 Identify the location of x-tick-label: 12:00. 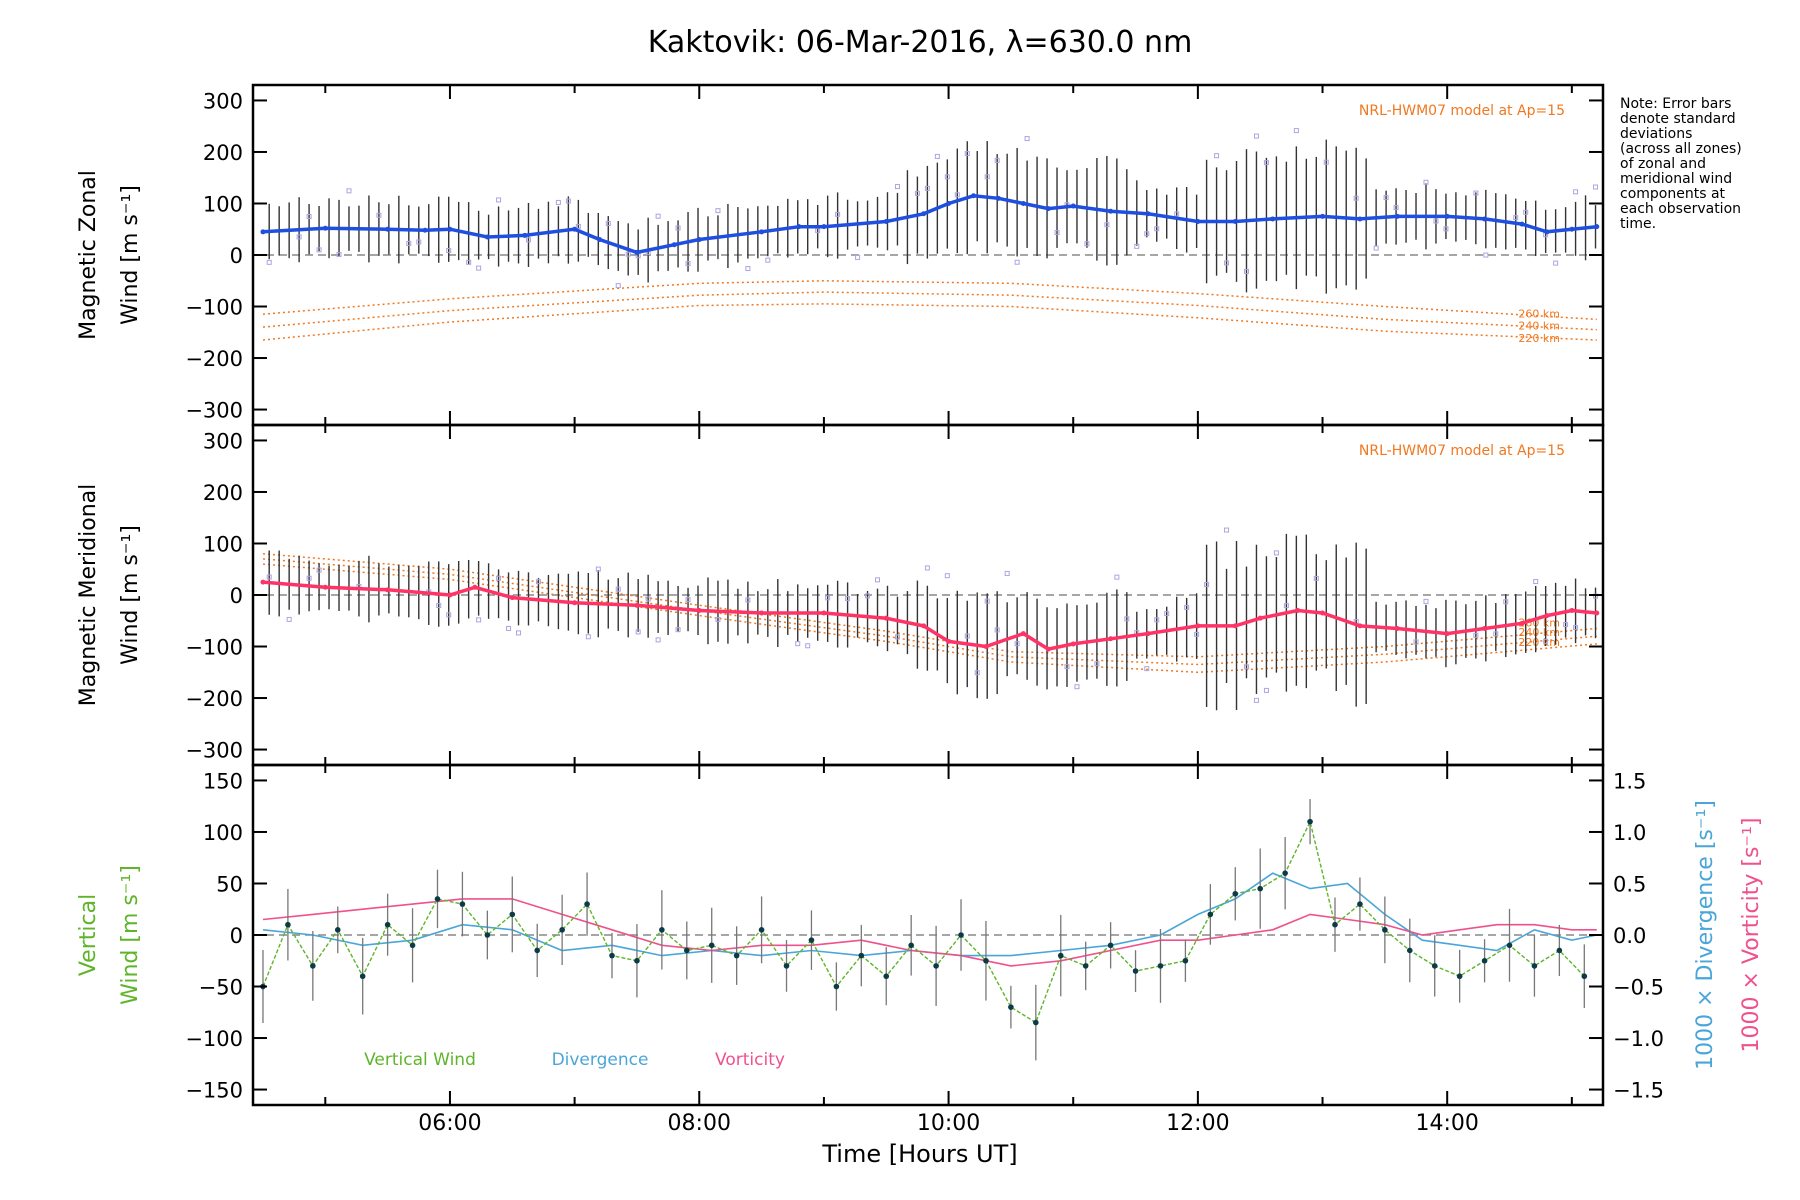
(1197, 1123).